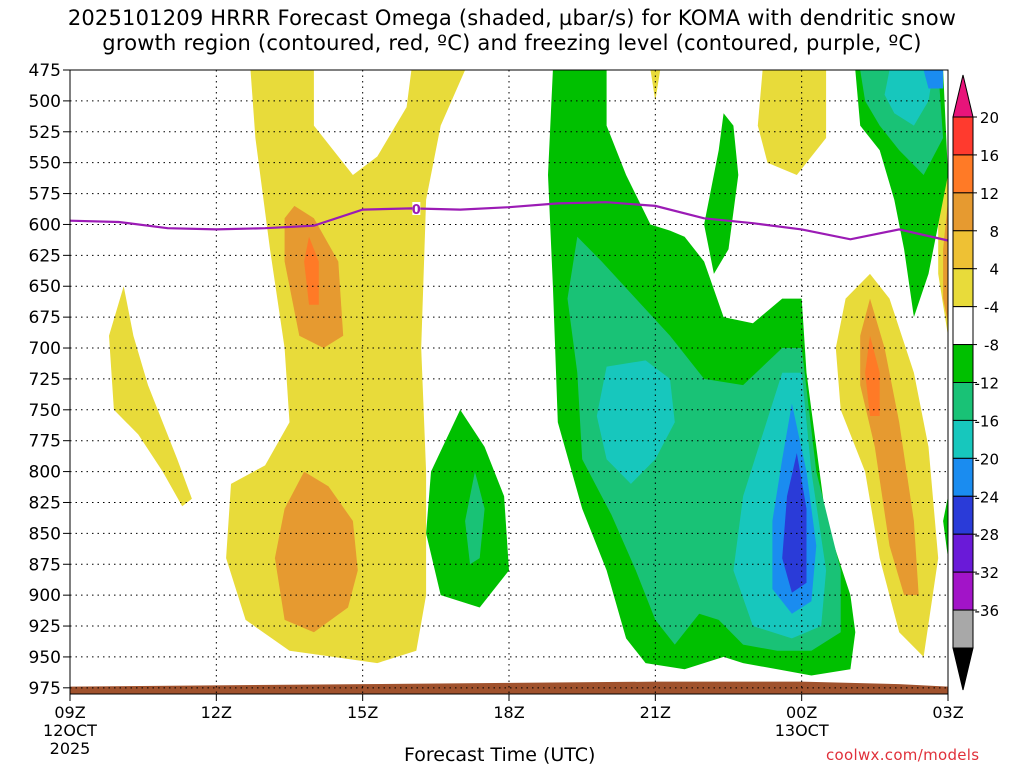 This screenshot has width=1024, height=768. What do you see at coordinates (994, 232) in the screenshot?
I see `colorbar-label-3: 8` at bounding box center [994, 232].